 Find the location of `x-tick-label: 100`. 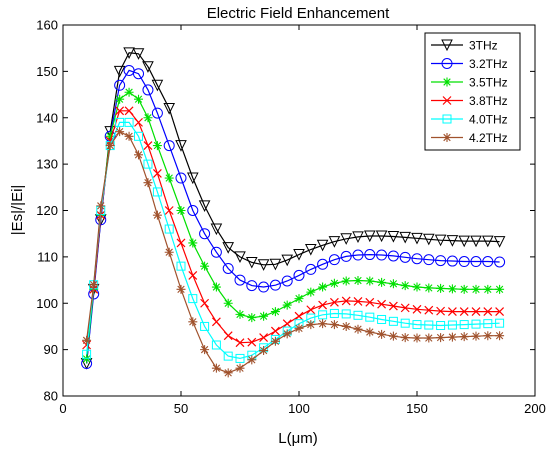

x-tick-label: 100 is located at coordinates (299, 408).